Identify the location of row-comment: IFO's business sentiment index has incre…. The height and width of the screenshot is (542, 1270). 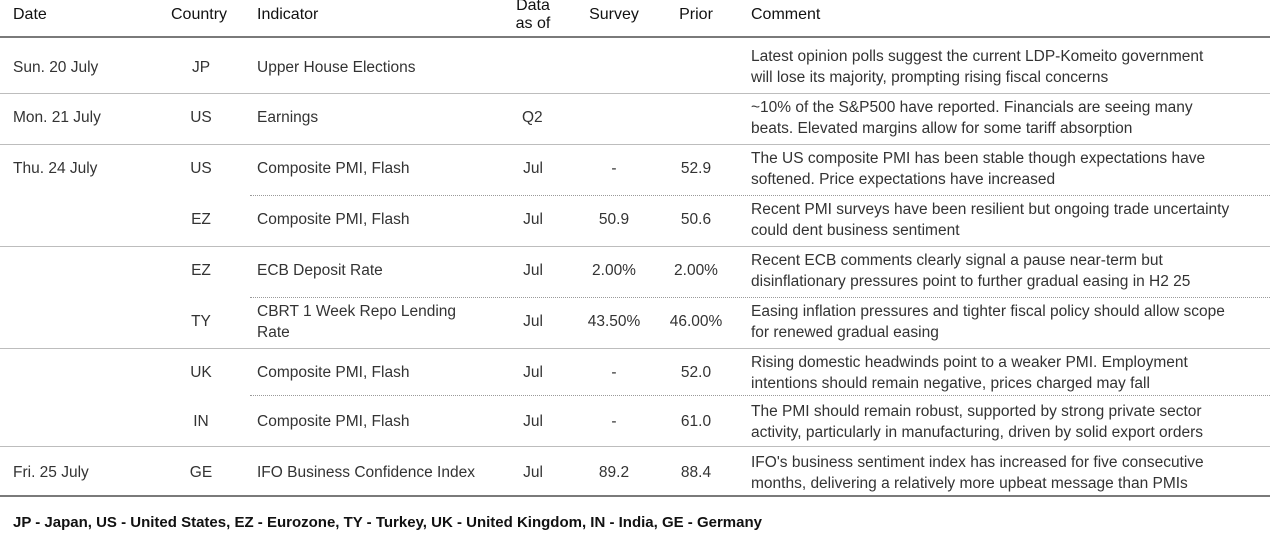
(1008, 473).